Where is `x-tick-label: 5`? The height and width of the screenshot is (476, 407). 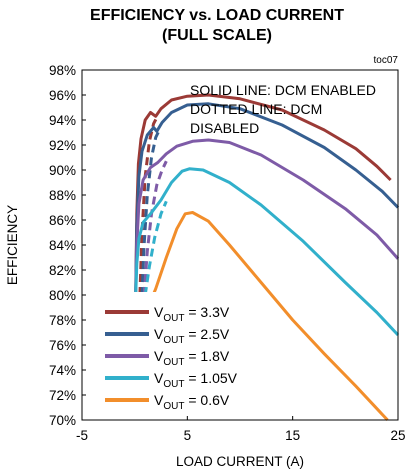 x-tick-label: 5 is located at coordinates (188, 435).